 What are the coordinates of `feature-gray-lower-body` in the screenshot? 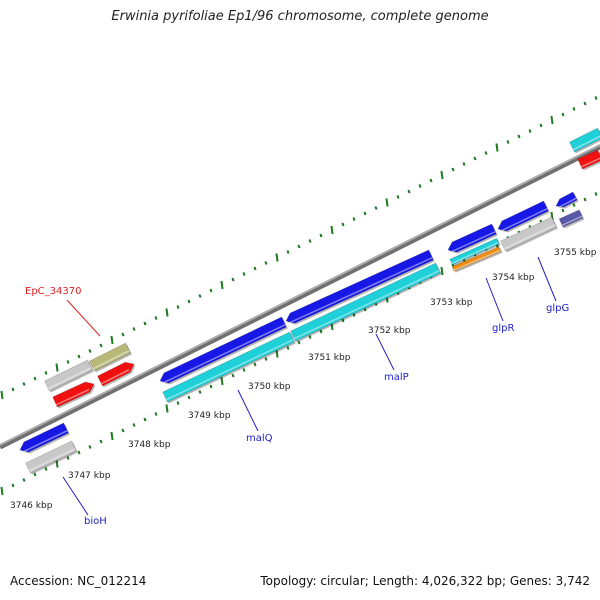 It's located at (51, 457).